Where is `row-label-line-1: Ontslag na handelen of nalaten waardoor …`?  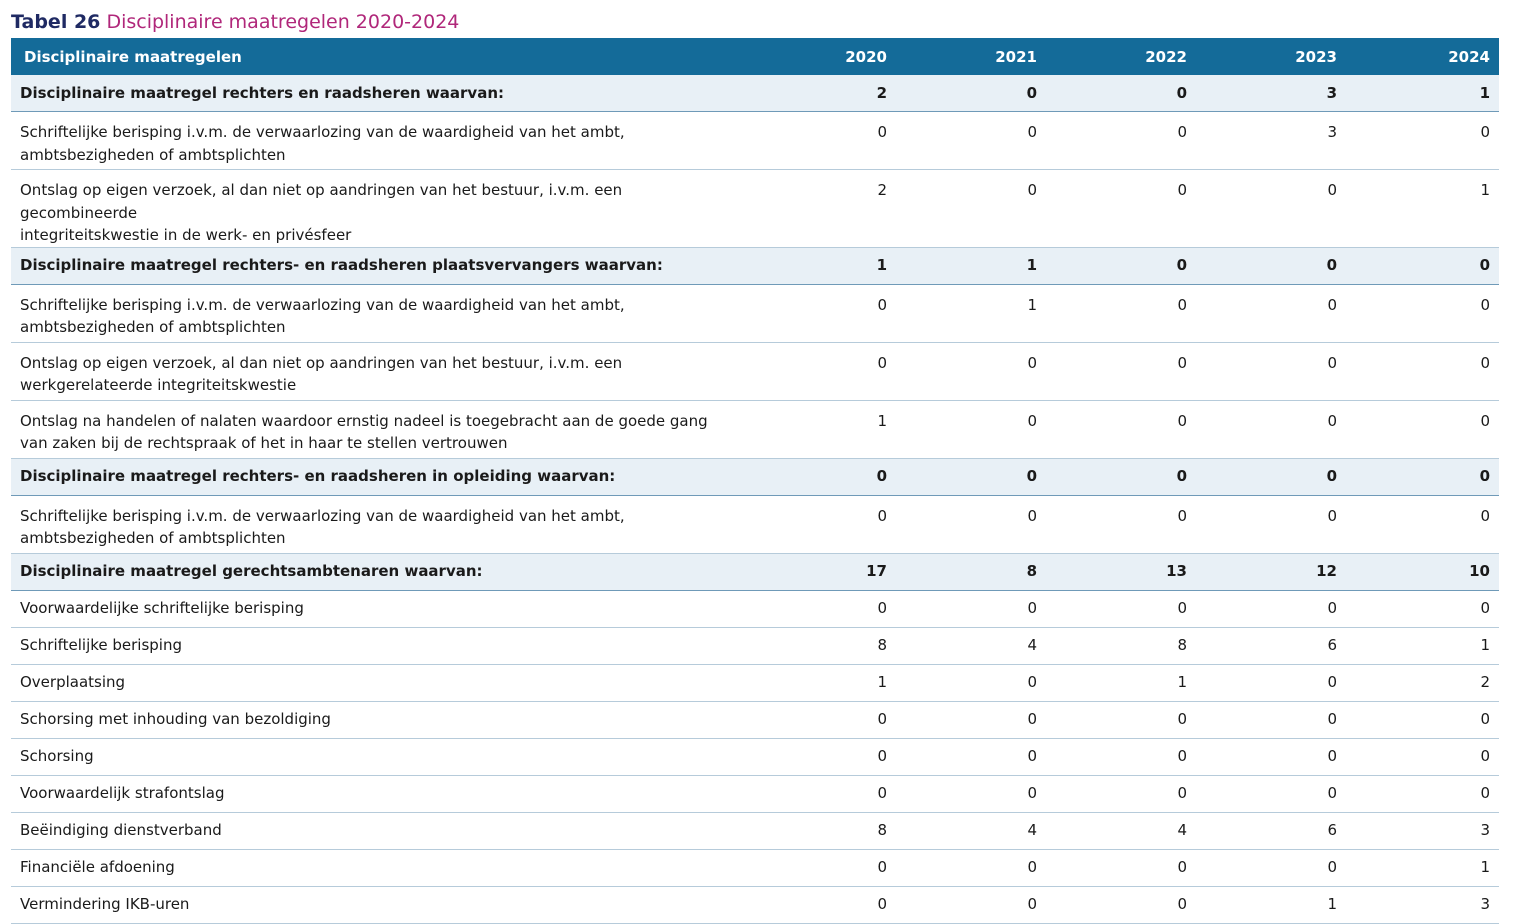 row-label-line-1: Ontslag na handelen of nalaten waardoor … is located at coordinates (364, 420).